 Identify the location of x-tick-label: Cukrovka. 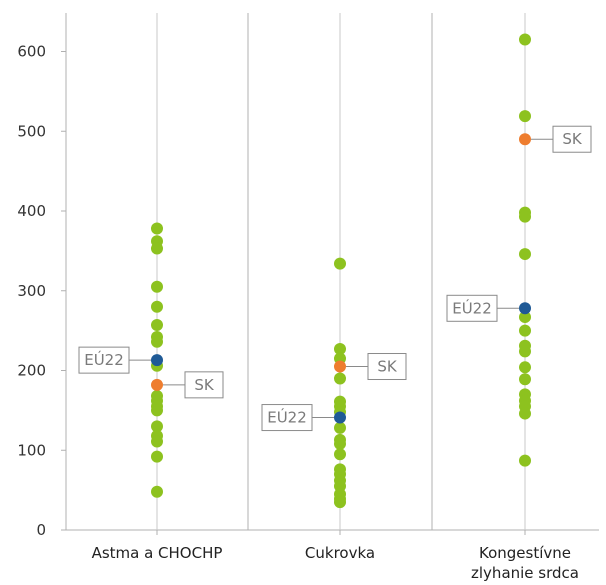
(340, 553).